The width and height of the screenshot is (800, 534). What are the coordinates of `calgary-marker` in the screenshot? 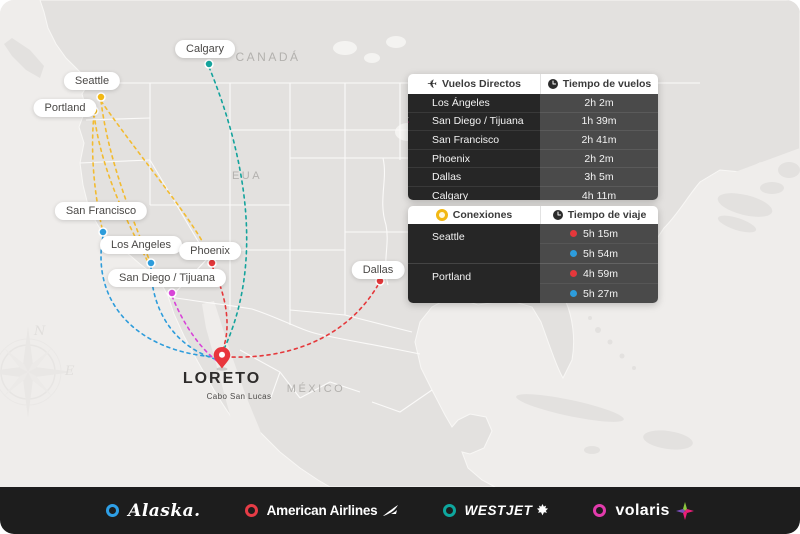 It's located at (209, 64).